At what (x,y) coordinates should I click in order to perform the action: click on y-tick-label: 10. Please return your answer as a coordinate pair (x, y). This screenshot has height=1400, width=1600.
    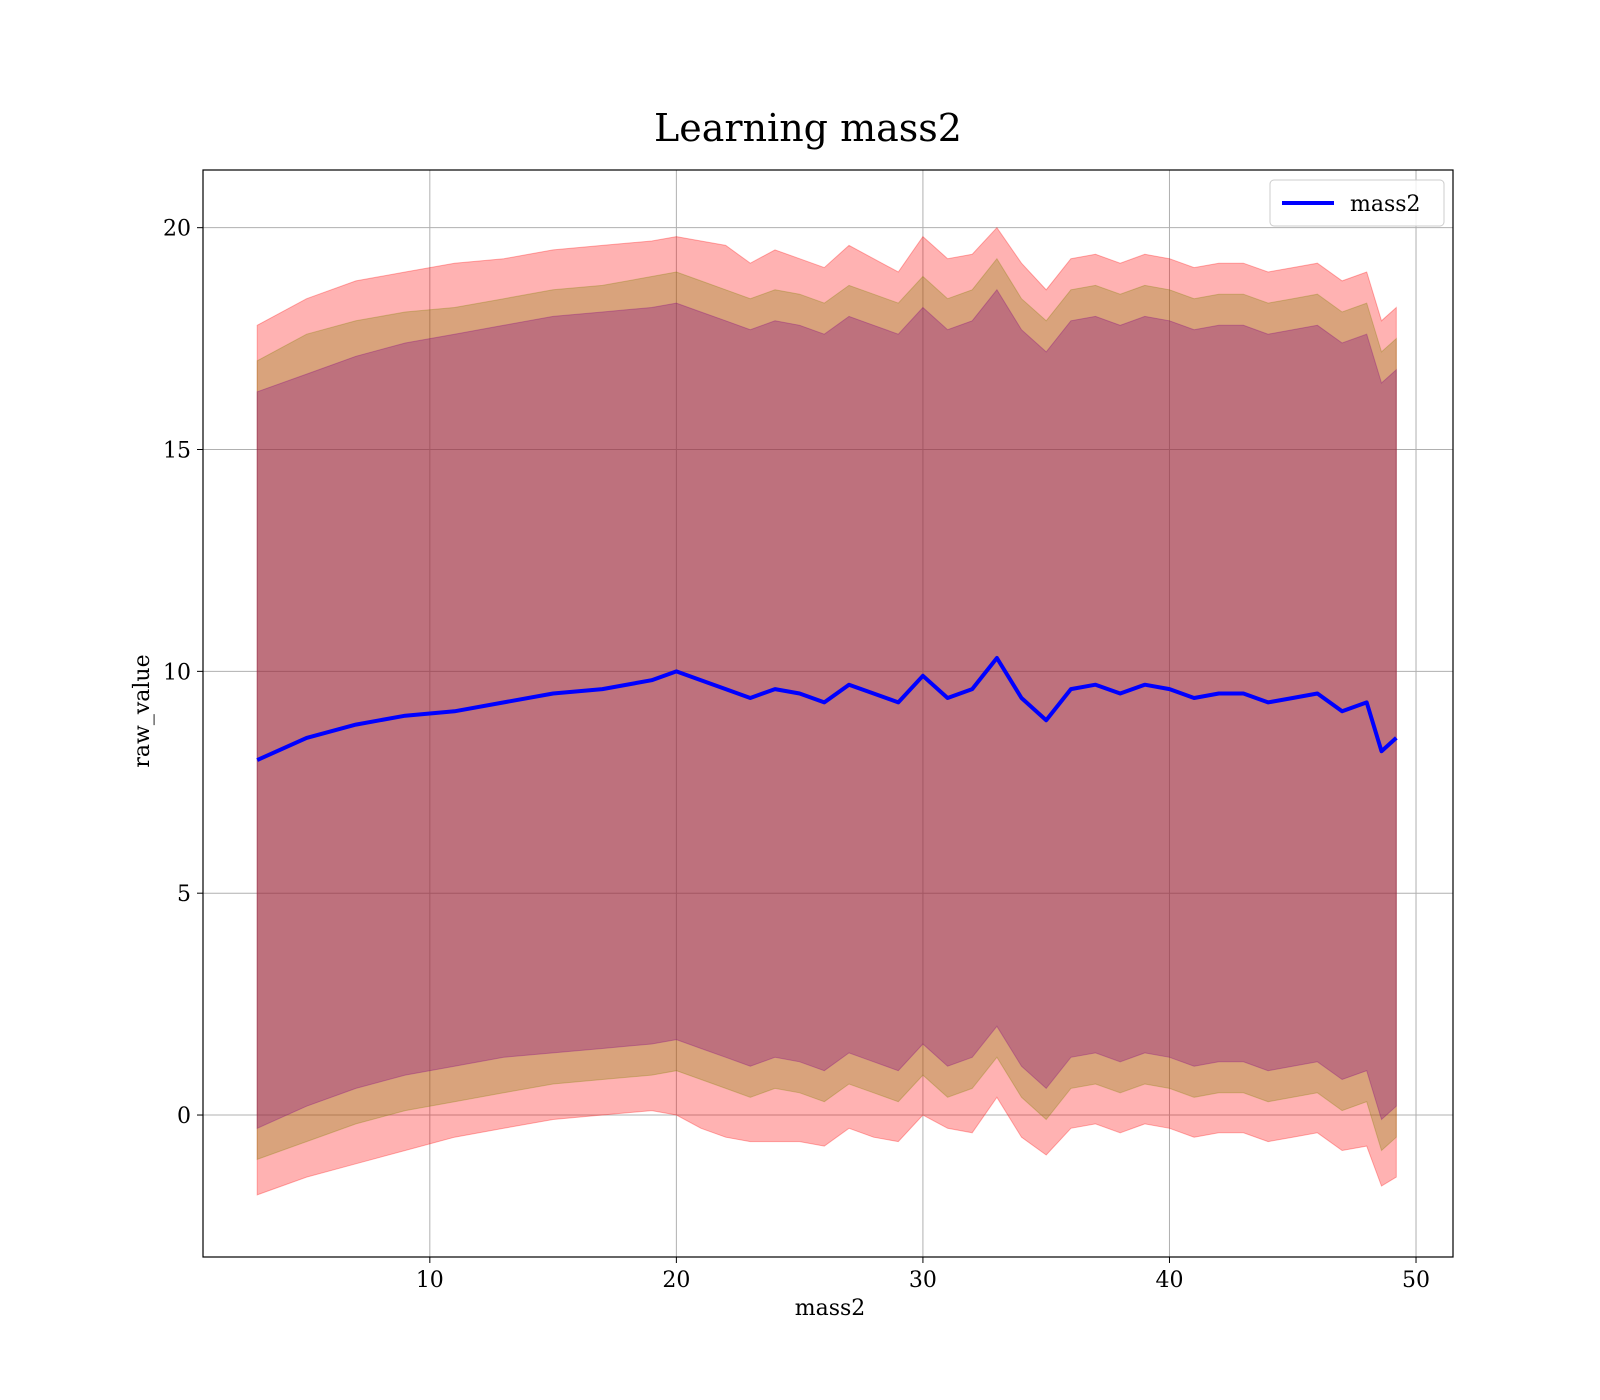
    Looking at the image, I should click on (177, 672).